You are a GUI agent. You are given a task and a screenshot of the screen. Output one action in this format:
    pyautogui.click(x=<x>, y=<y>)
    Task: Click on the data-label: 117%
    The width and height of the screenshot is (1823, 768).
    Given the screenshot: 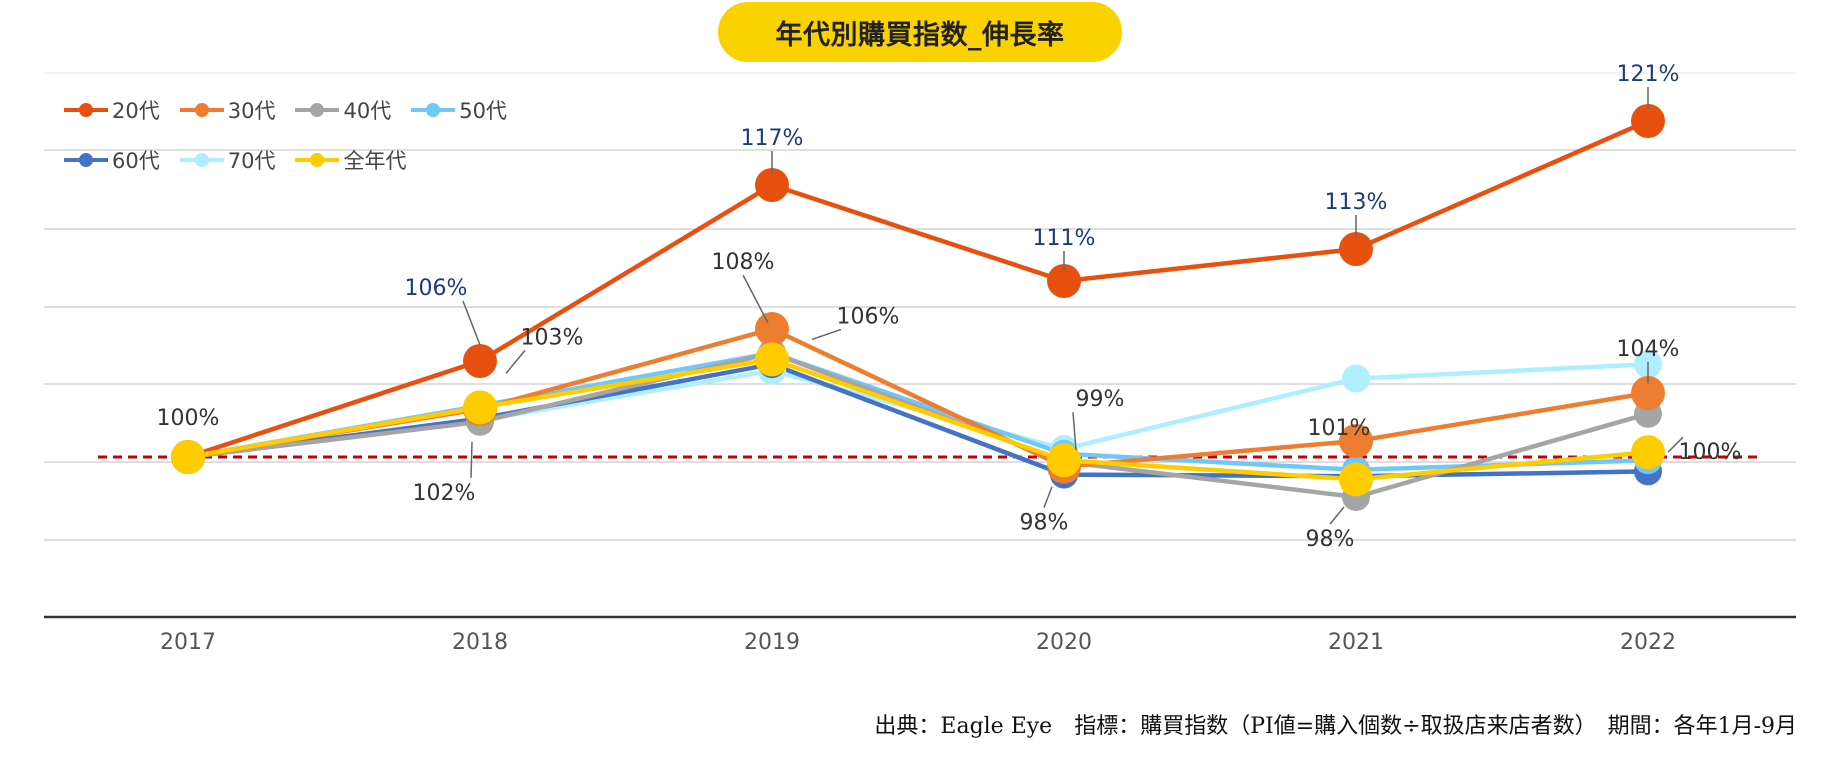 What is the action you would take?
    pyautogui.click(x=772, y=138)
    